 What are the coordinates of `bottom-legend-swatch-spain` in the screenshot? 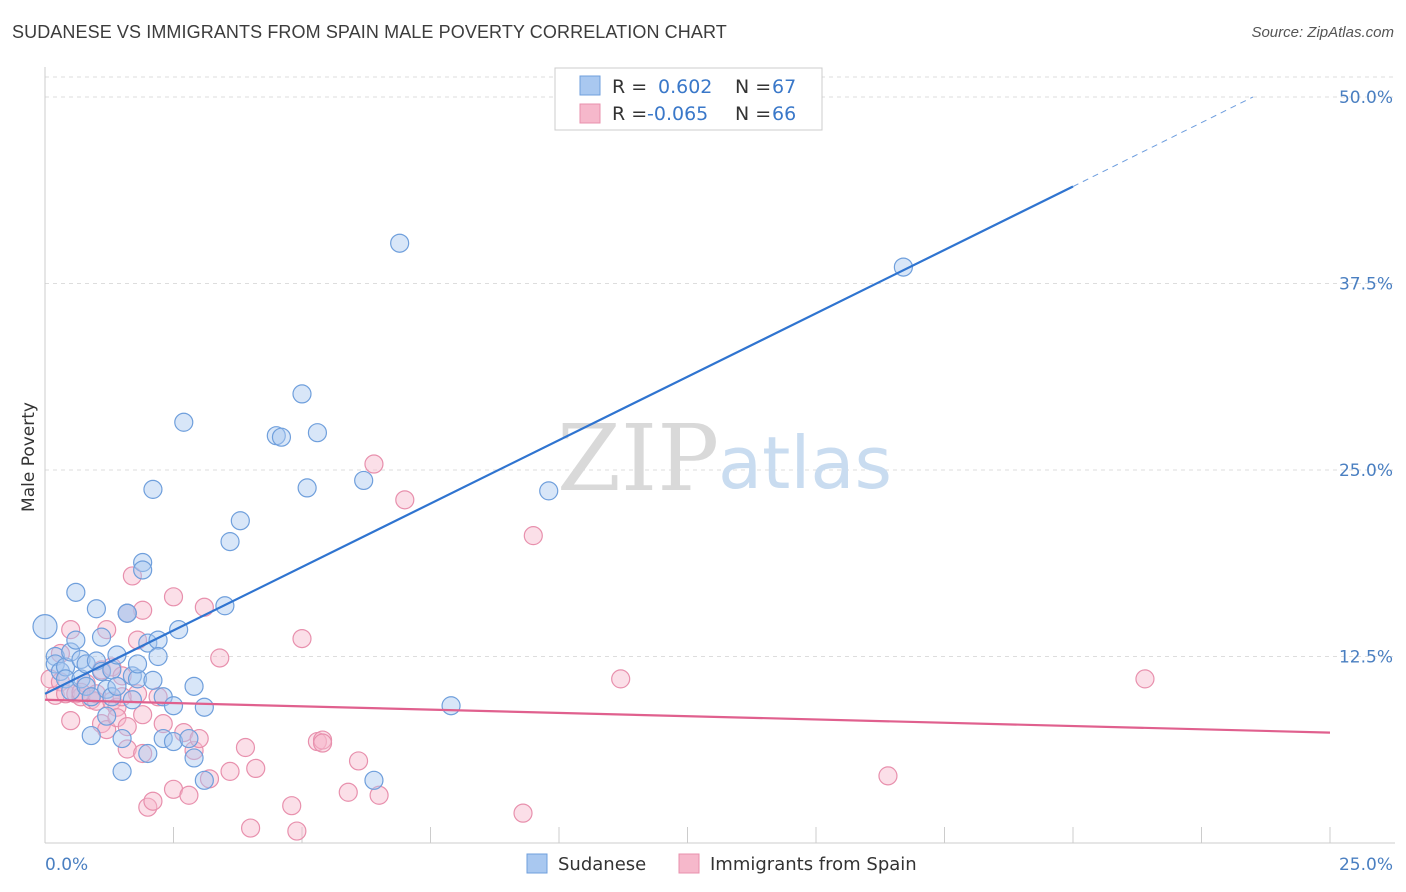 It's located at (689, 863).